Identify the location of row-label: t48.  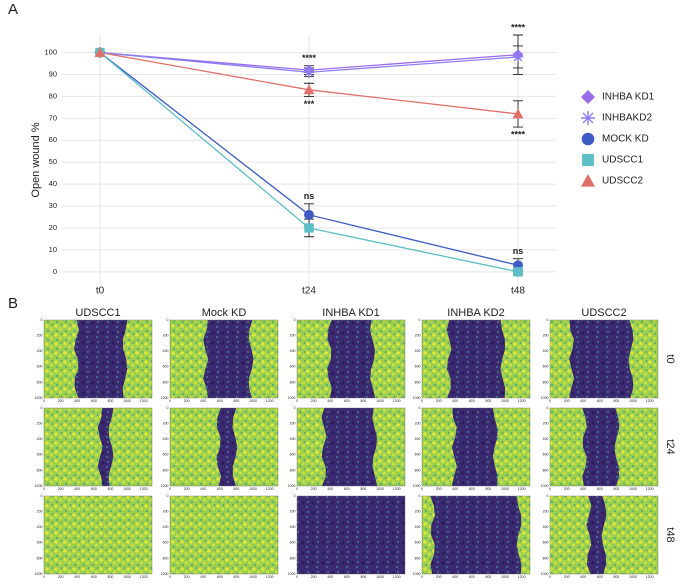
(670, 534).